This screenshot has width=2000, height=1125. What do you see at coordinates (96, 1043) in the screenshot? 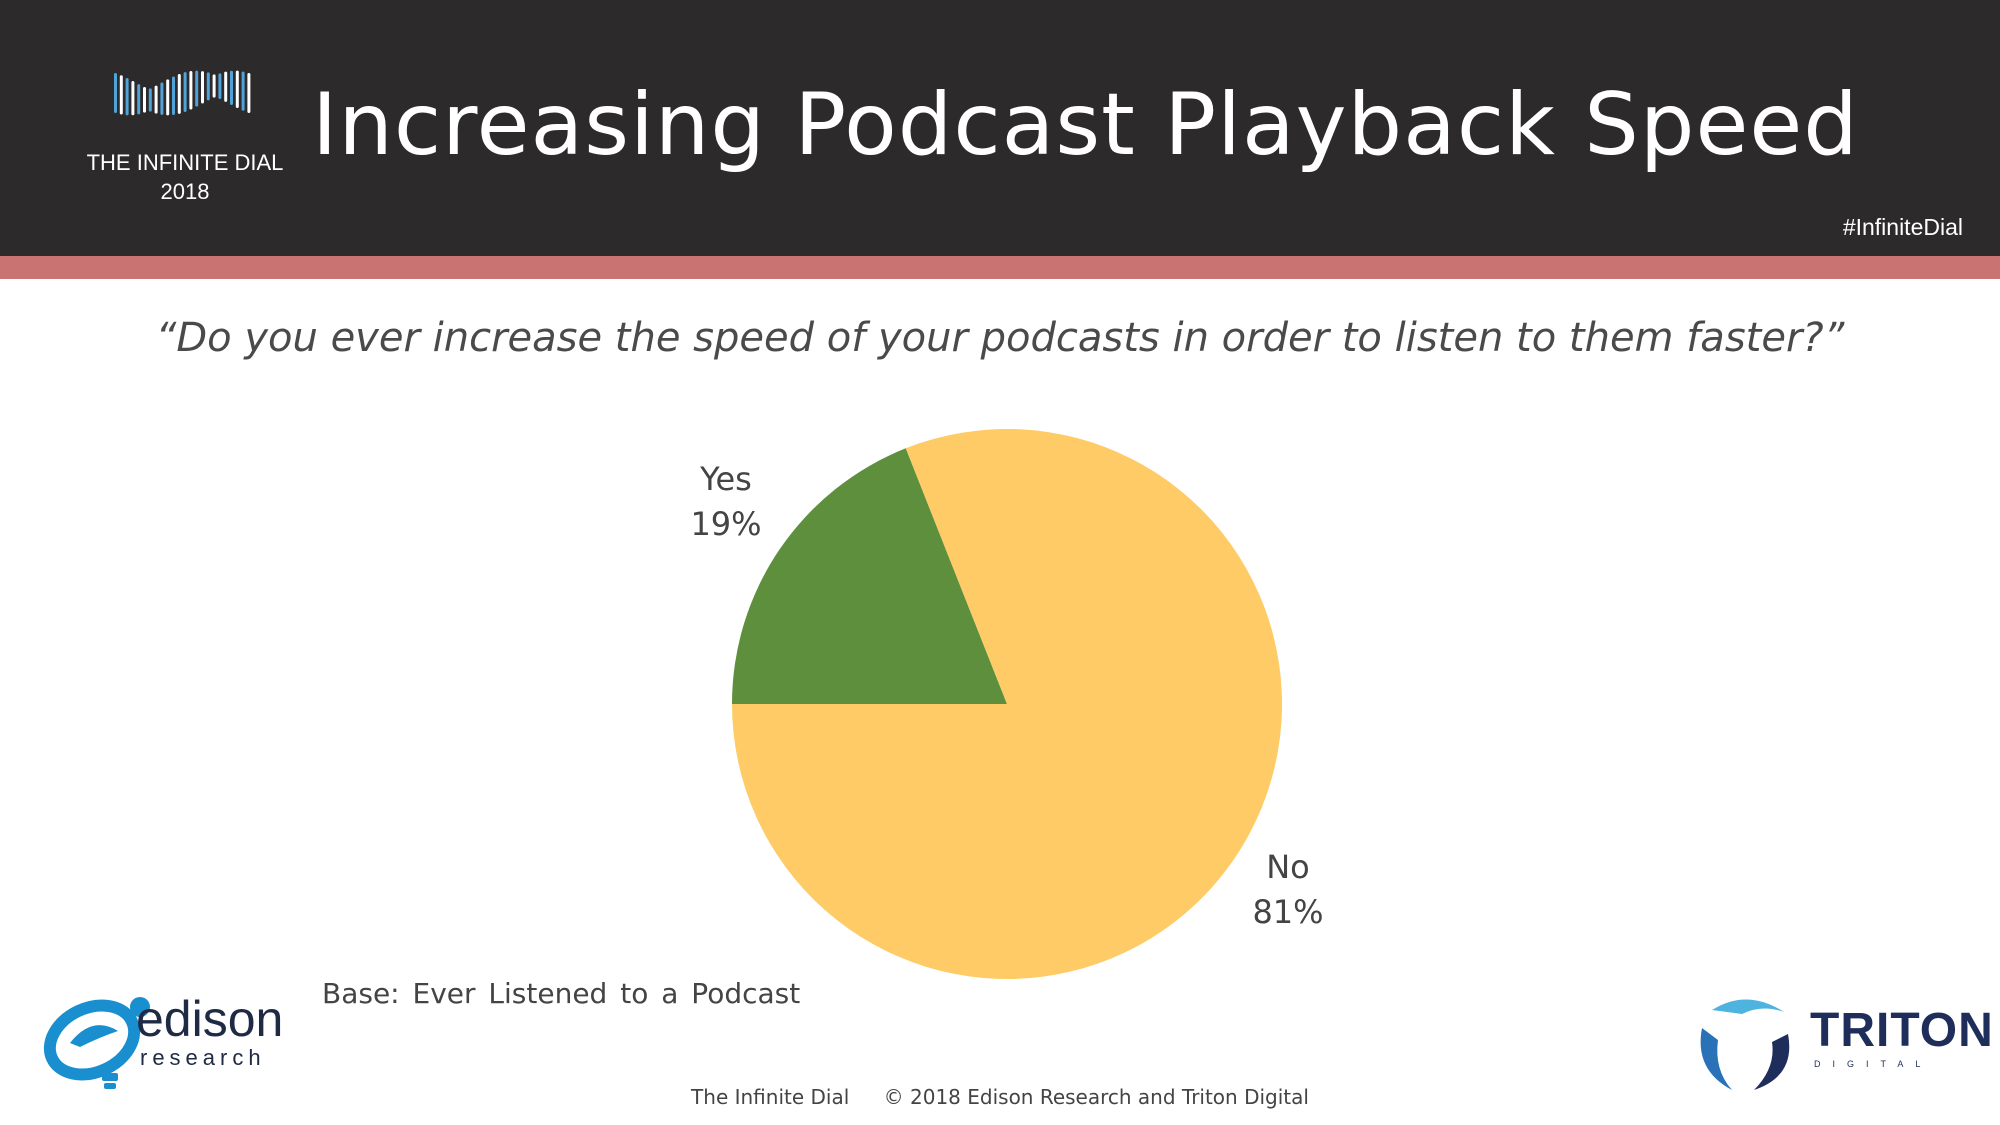
I see `edison-swirl-icon` at bounding box center [96, 1043].